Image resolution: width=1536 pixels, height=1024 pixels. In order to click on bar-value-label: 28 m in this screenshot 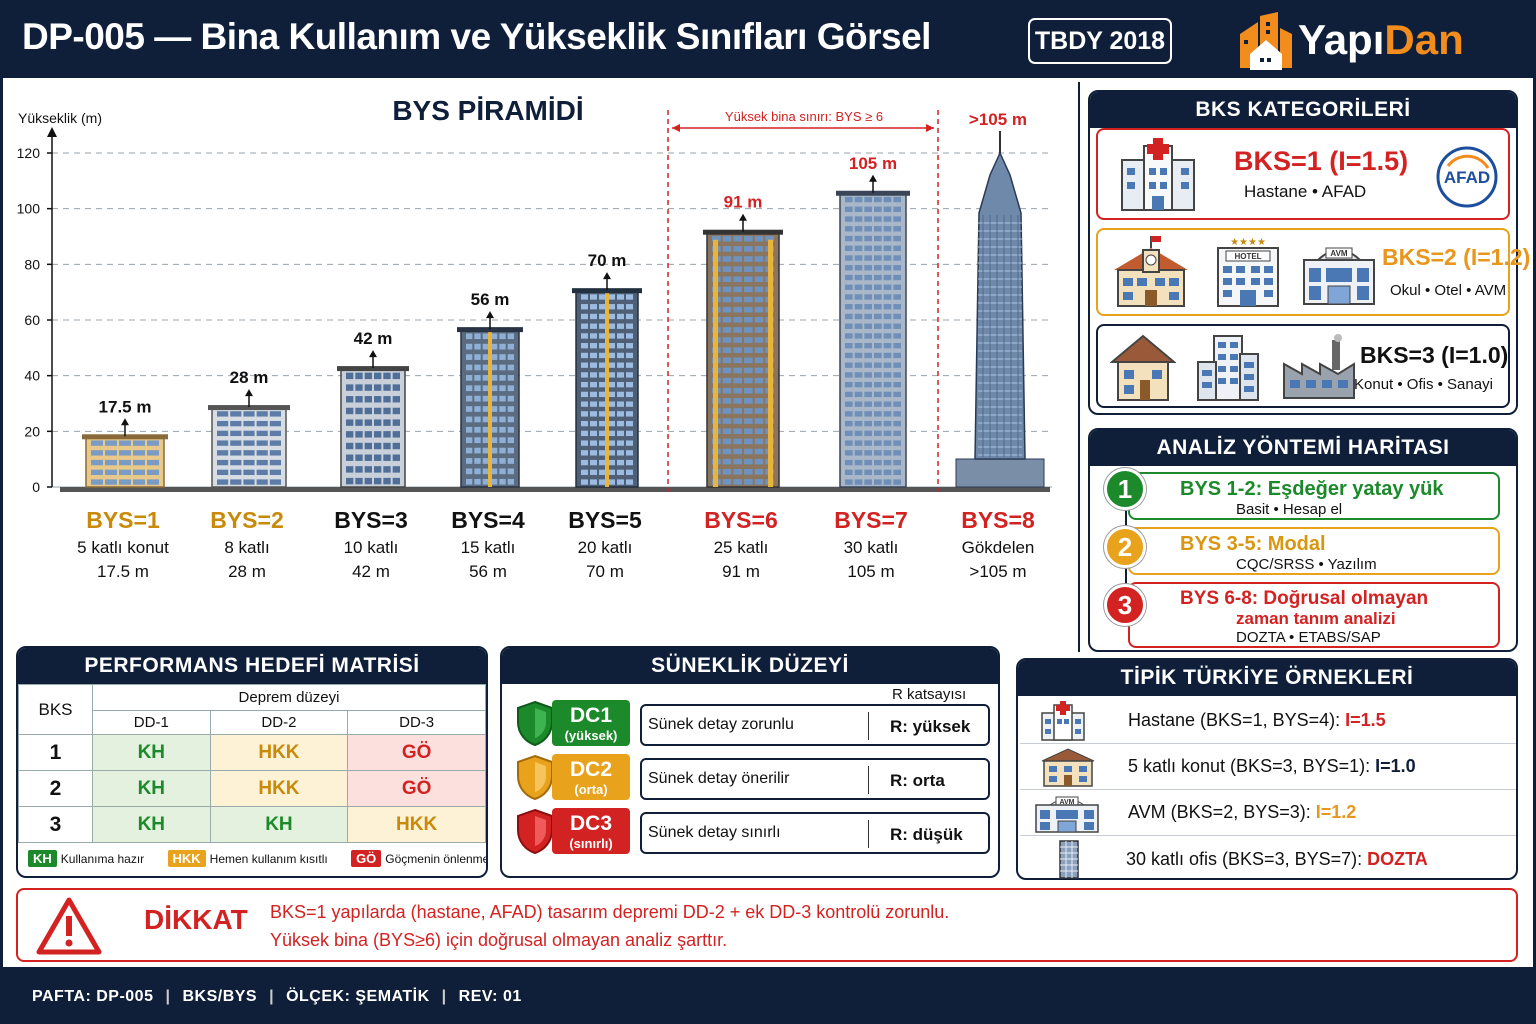, I will do `click(249, 377)`.